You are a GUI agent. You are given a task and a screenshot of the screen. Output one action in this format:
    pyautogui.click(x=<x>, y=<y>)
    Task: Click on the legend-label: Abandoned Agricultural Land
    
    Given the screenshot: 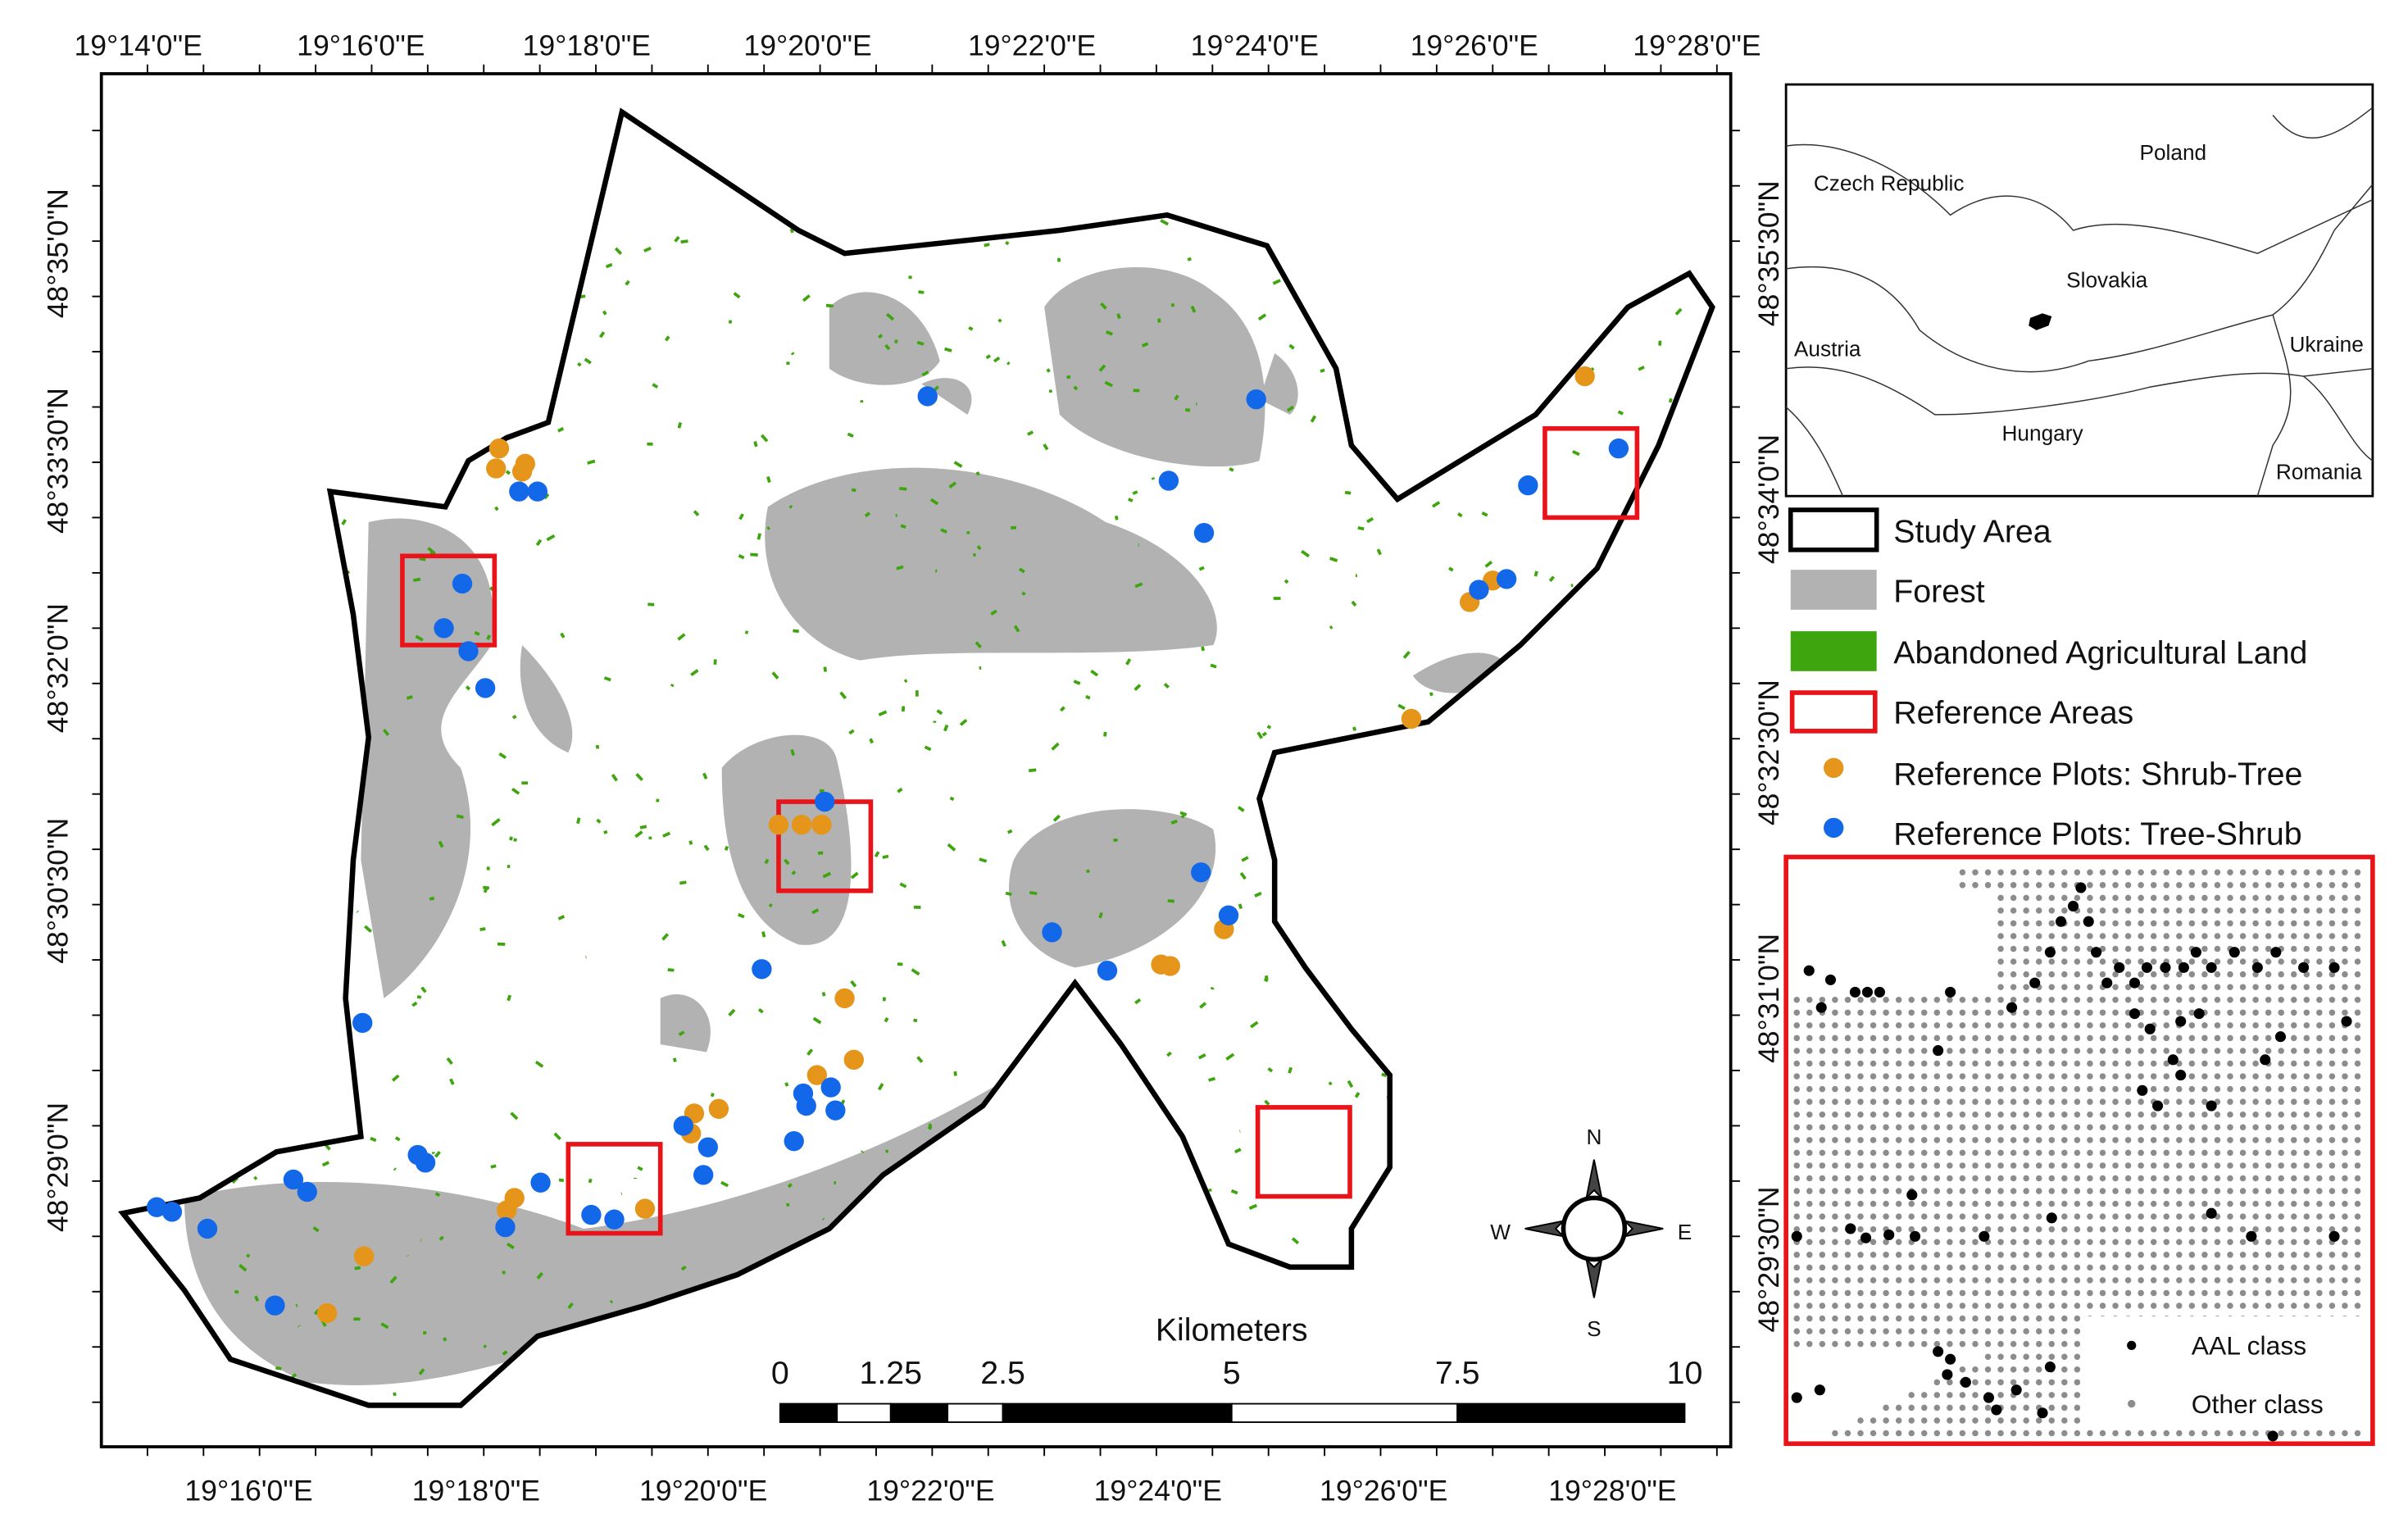 What is the action you would take?
    pyautogui.click(x=2100, y=652)
    